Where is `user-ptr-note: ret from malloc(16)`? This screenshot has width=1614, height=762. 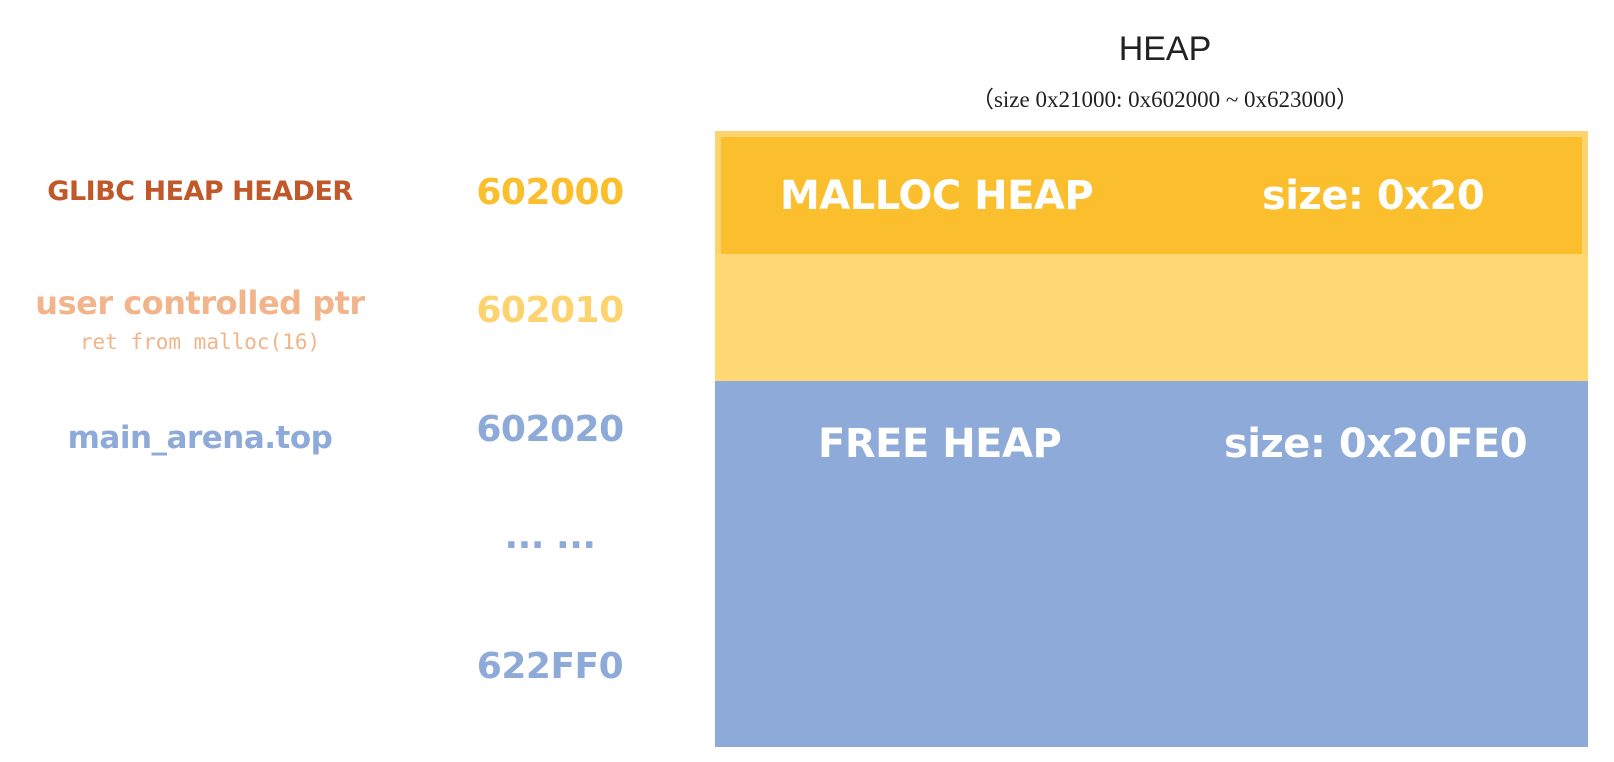 user-ptr-note: ret from malloc(16) is located at coordinates (200, 342).